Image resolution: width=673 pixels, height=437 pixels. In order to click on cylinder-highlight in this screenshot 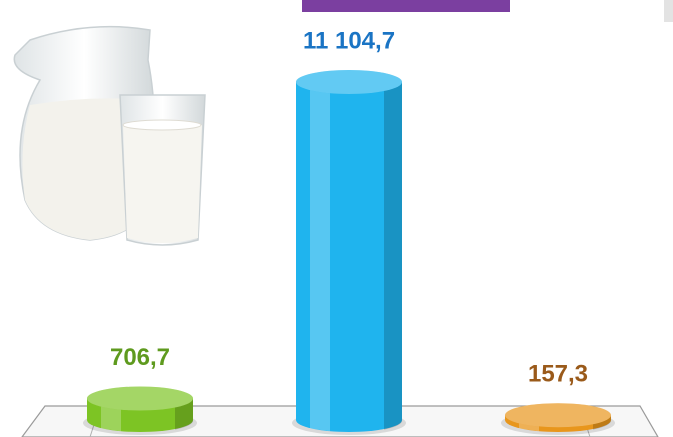, I will do `click(320, 257)`.